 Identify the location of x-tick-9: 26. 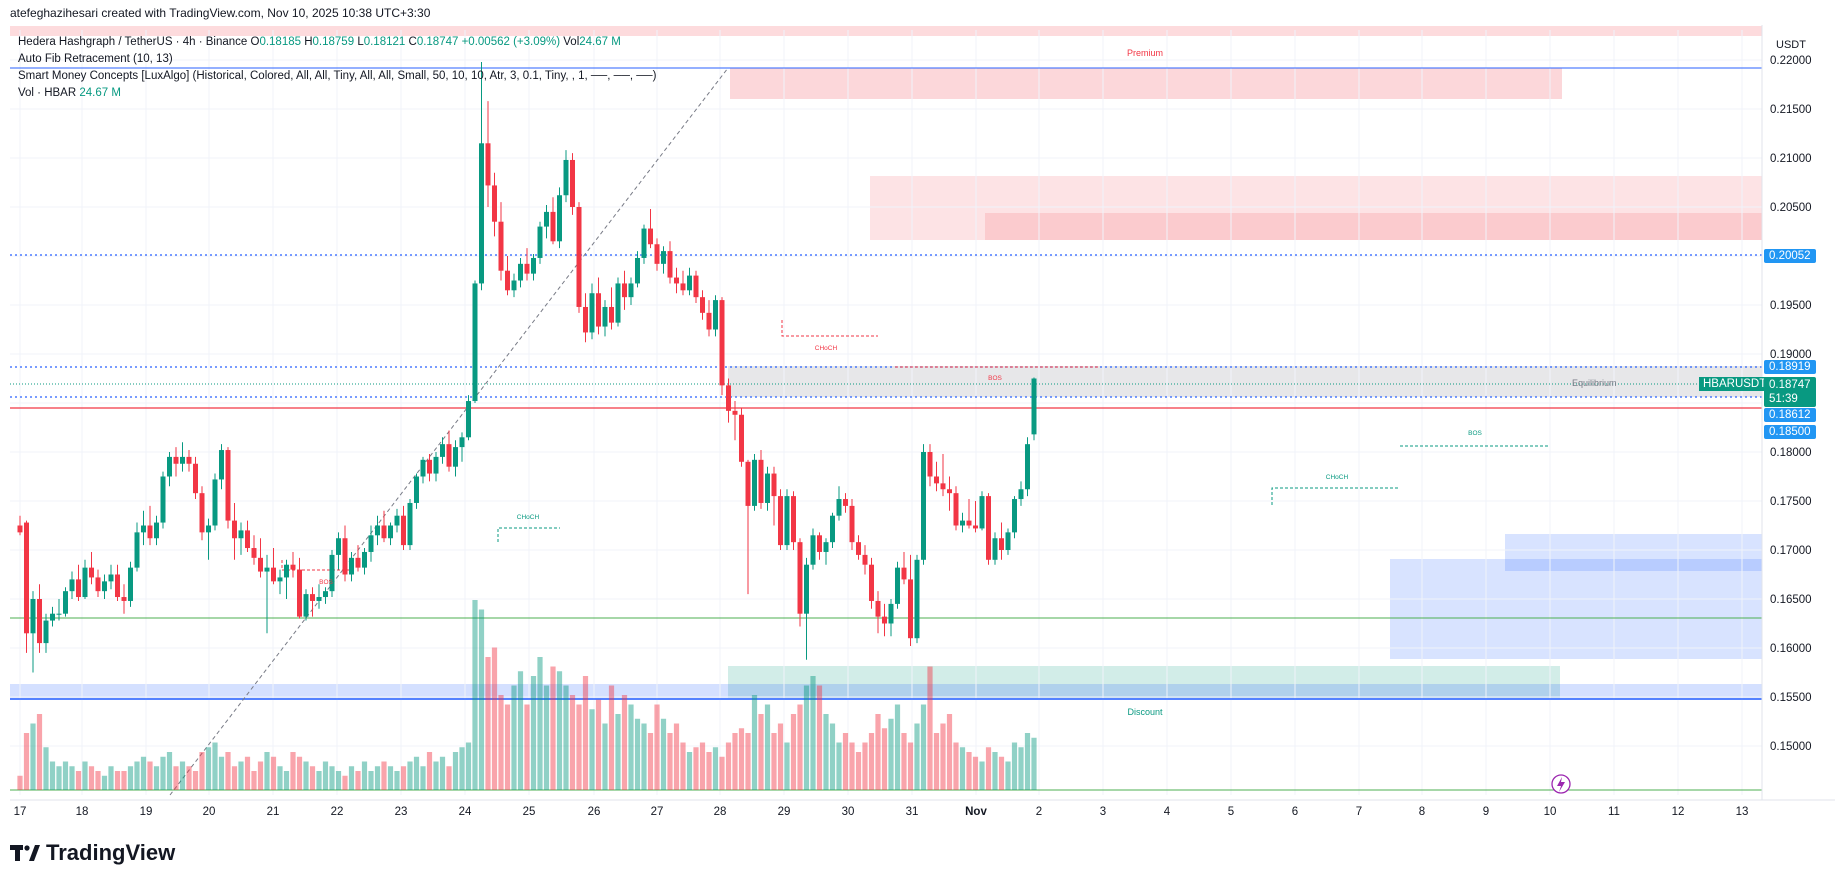
(594, 812).